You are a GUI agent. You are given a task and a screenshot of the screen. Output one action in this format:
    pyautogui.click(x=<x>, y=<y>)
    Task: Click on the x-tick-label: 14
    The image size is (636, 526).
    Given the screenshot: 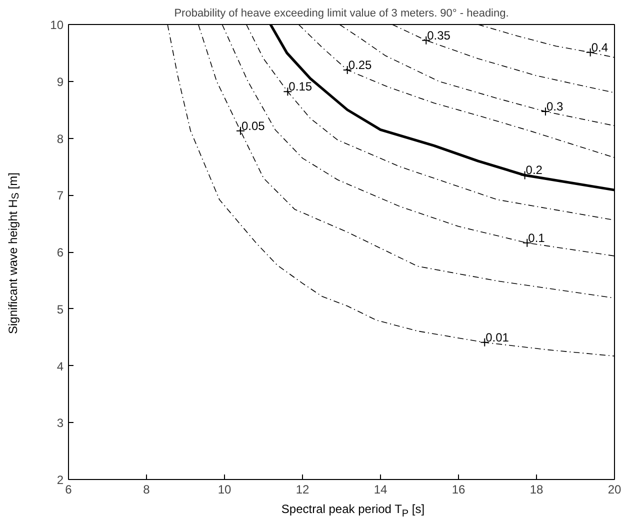 What is the action you would take?
    pyautogui.click(x=381, y=489)
    